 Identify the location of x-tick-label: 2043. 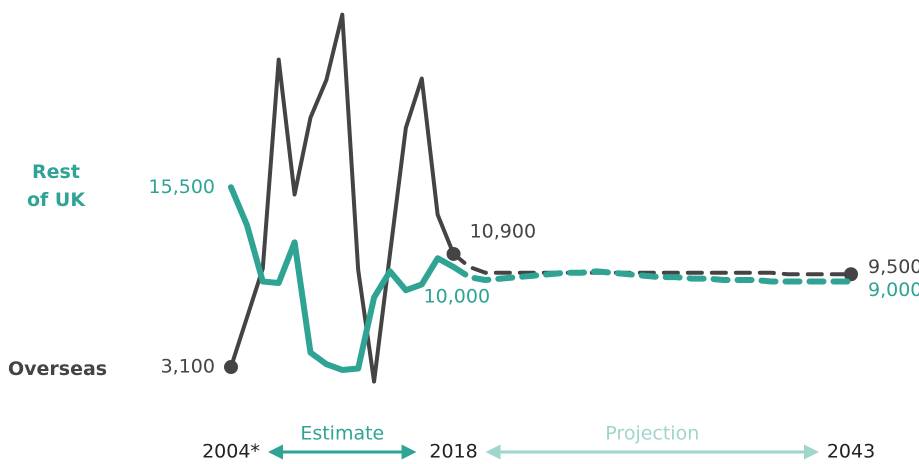
(851, 452).